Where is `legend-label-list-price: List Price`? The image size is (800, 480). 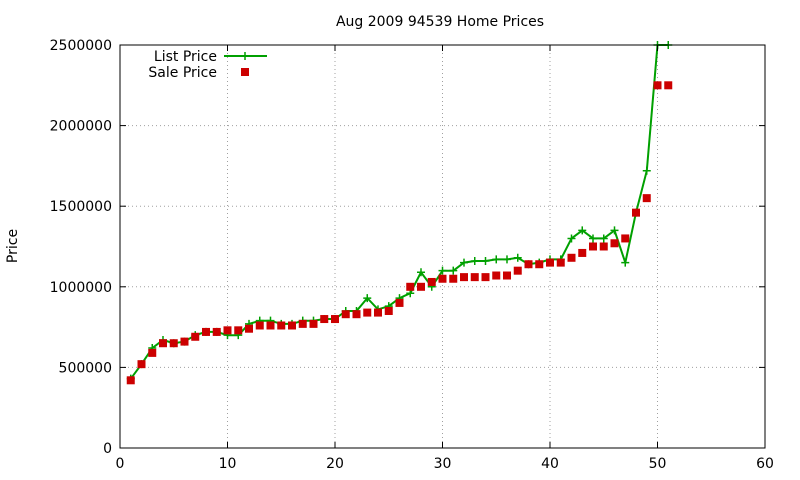
legend-label-list-price: List Price is located at coordinates (185, 57).